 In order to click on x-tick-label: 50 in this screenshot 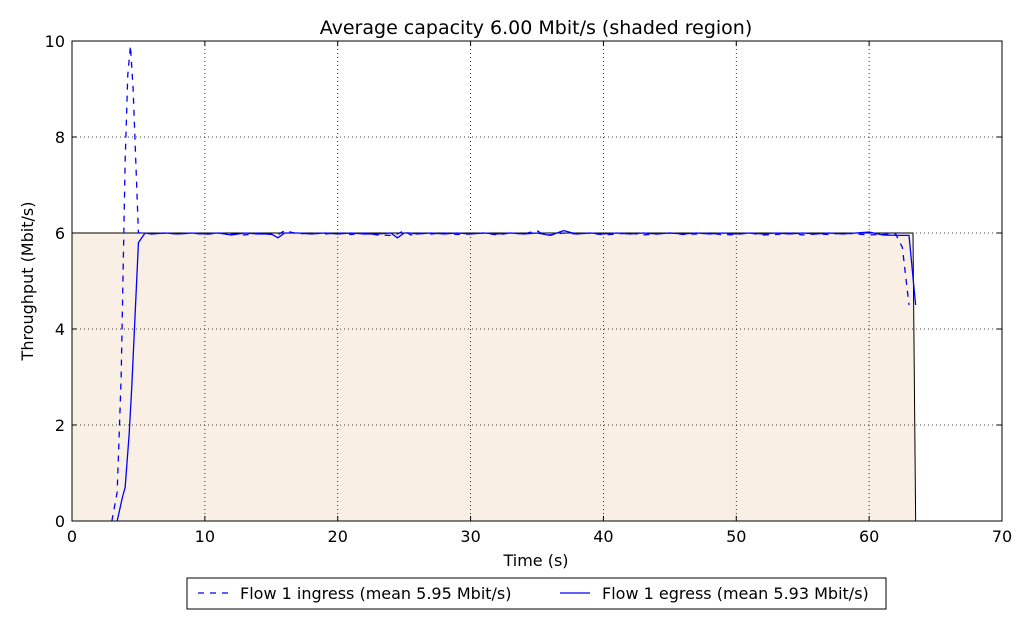, I will do `click(736, 536)`.